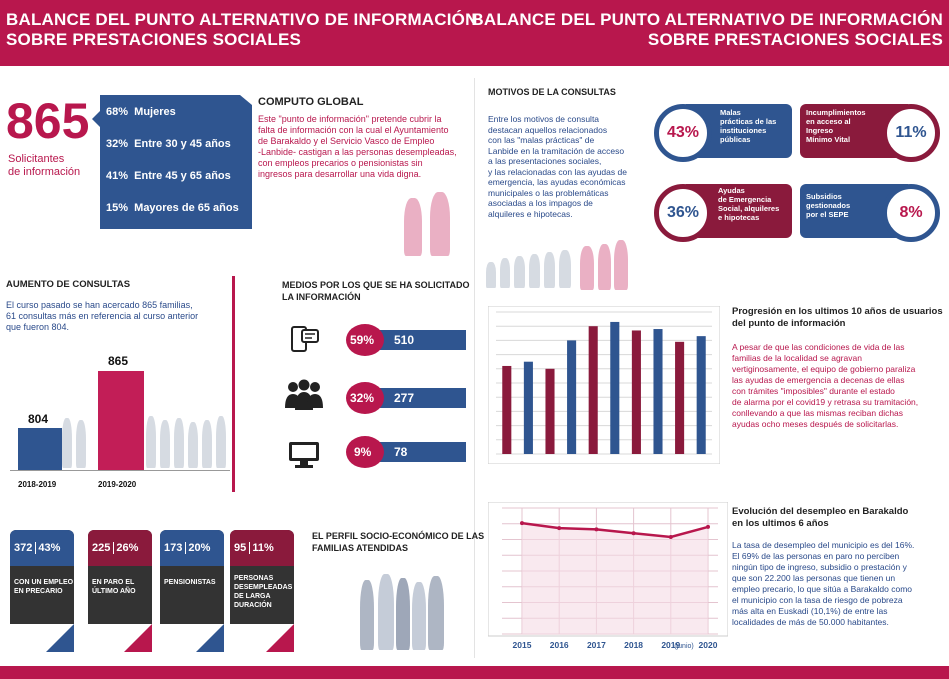  I want to click on perfil-card-3: 173 20% PENSIONISTAS, so click(192, 592).